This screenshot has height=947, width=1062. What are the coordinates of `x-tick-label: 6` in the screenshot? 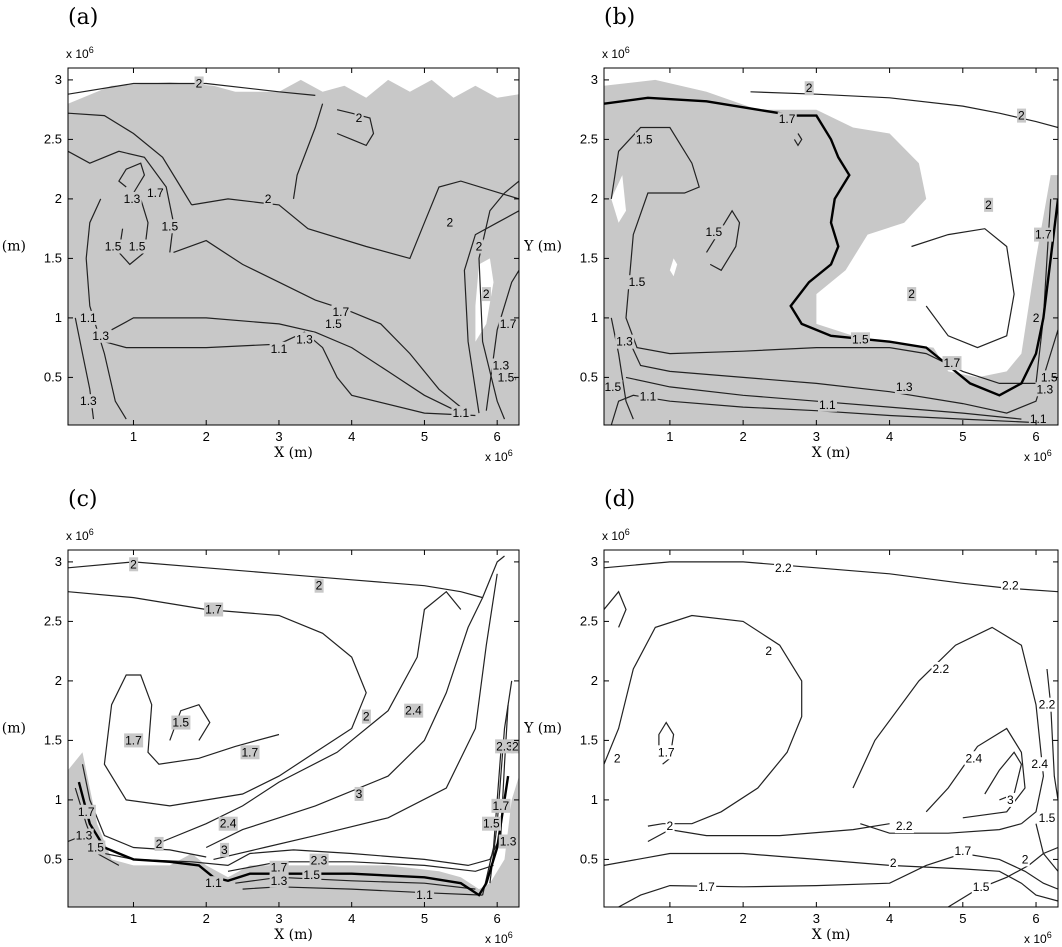 It's located at (497, 436).